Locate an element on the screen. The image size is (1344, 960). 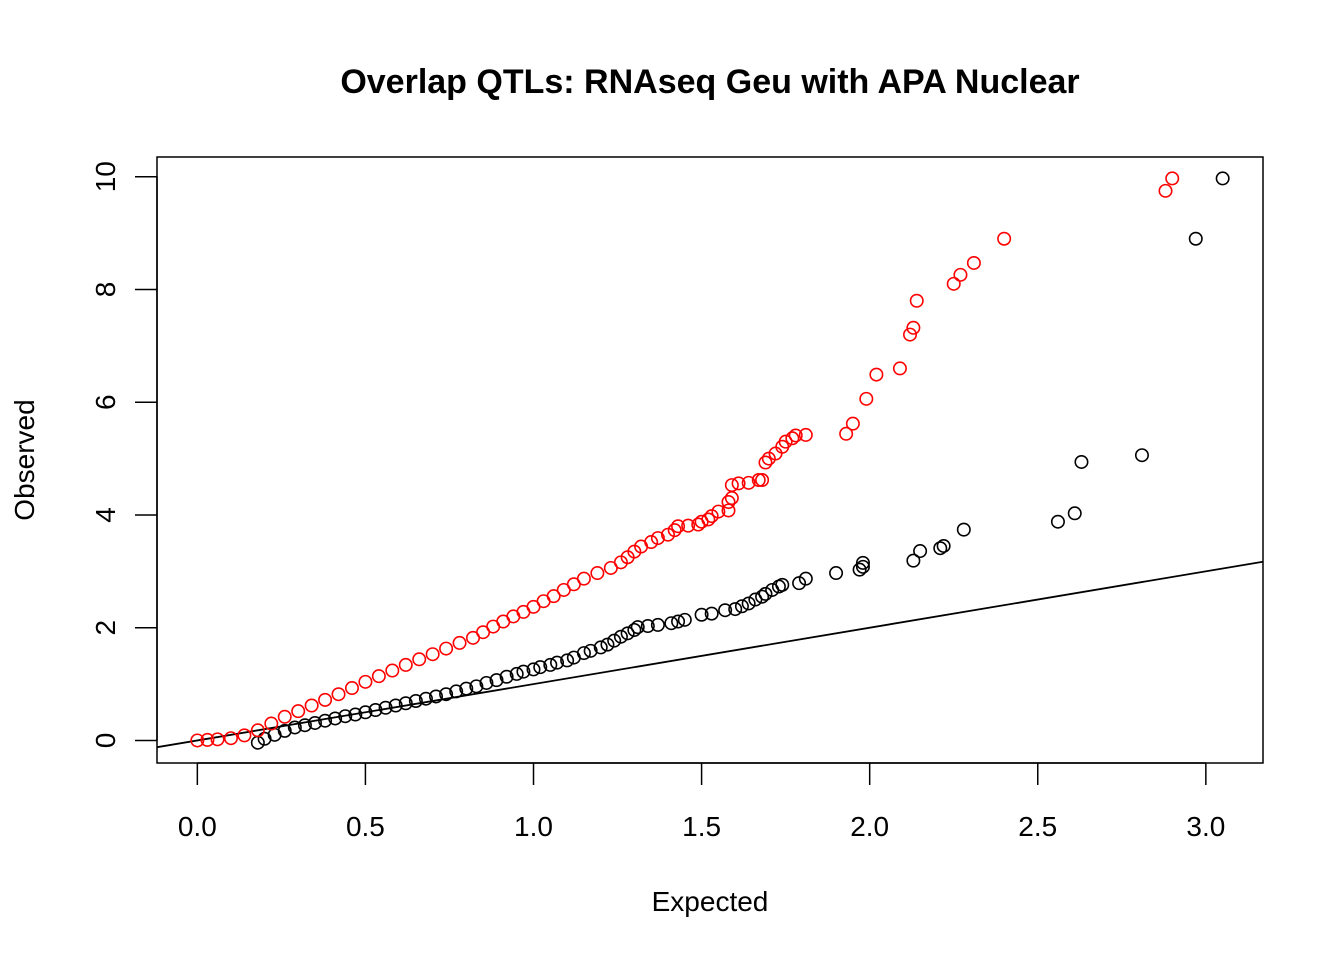
x-tick-label: 2.0 is located at coordinates (869, 826).